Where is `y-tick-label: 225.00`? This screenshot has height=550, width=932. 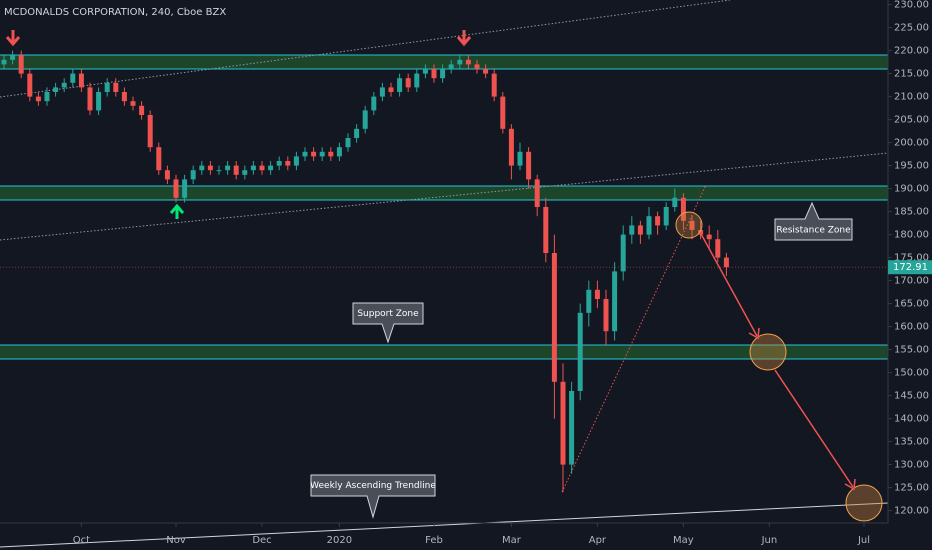
y-tick-label: 225.00 is located at coordinates (911, 28).